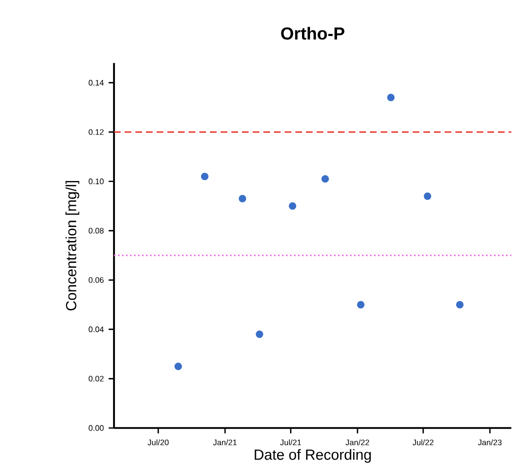 This screenshot has height=475, width=517. I want to click on y-tick-label: 0.10, so click(96, 181).